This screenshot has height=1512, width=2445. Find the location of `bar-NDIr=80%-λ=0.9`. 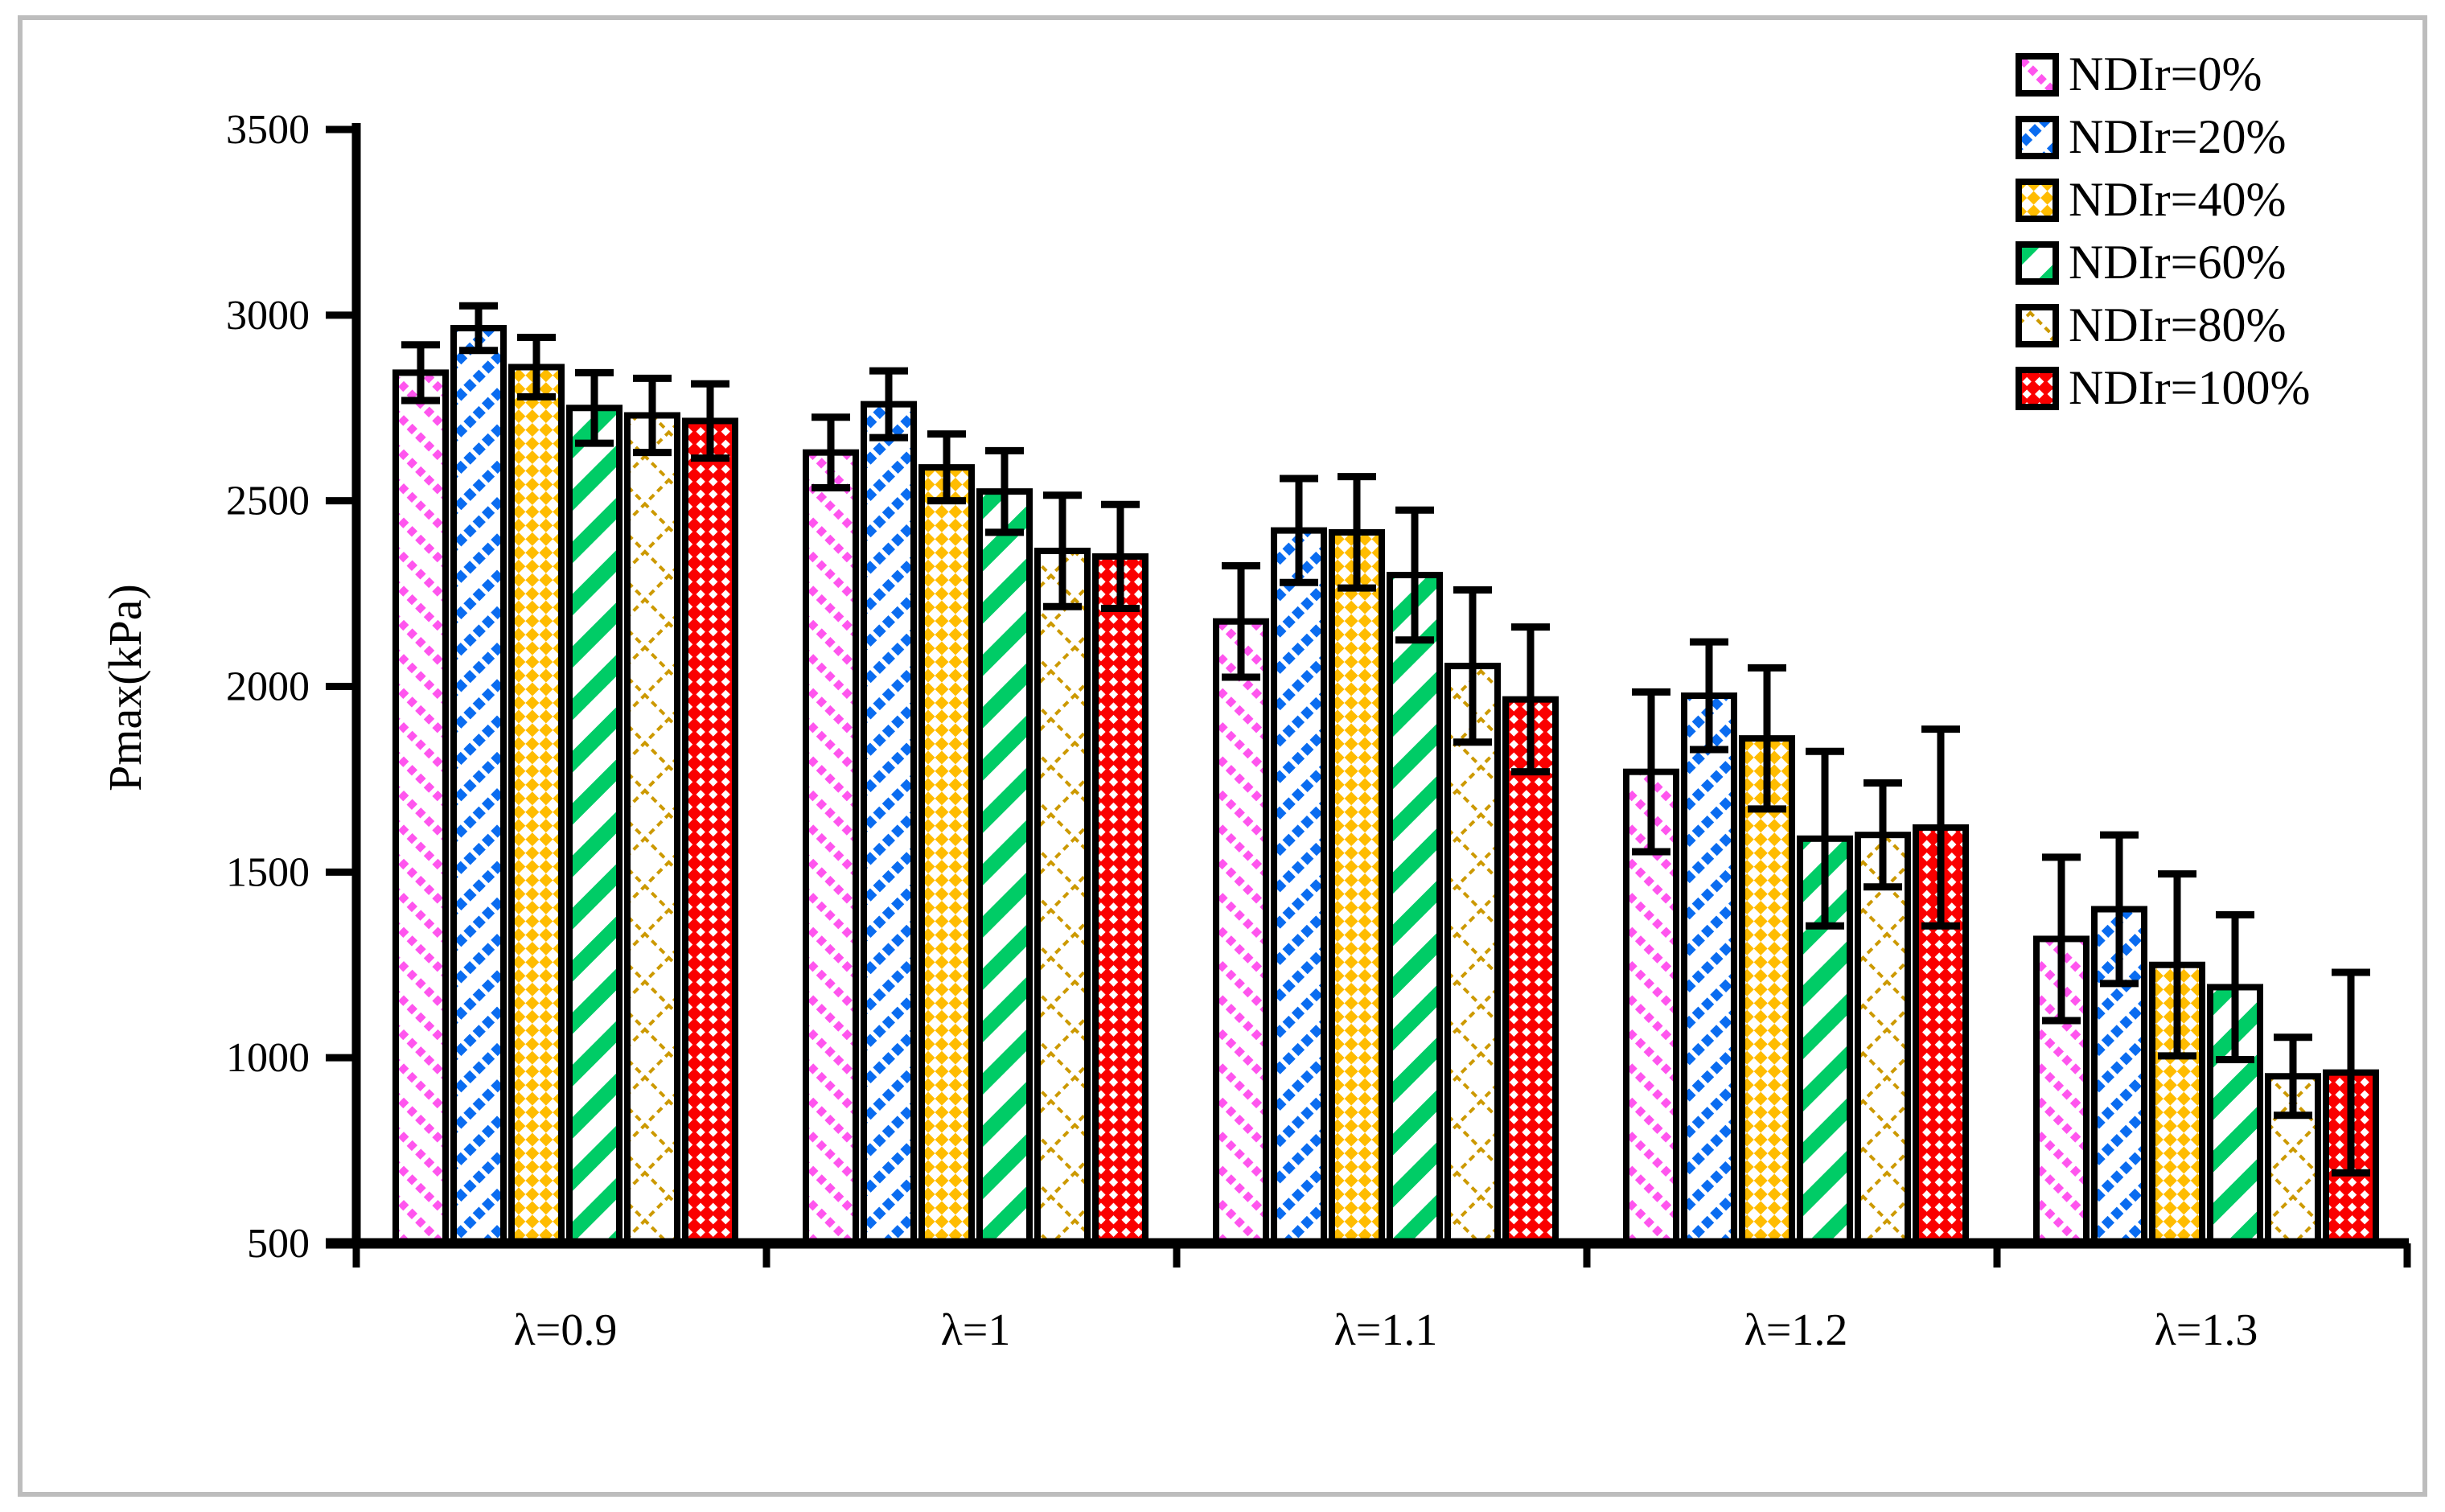

bar-NDIr=80%-λ=0.9 is located at coordinates (652, 830).